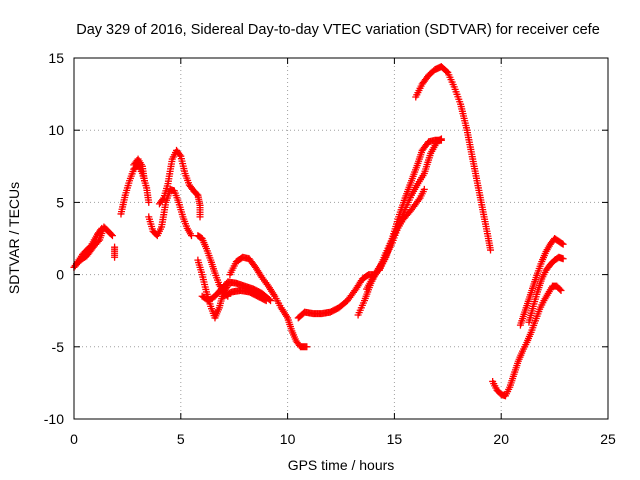  What do you see at coordinates (54, 419) in the screenshot?
I see `y-tick-label: -10` at bounding box center [54, 419].